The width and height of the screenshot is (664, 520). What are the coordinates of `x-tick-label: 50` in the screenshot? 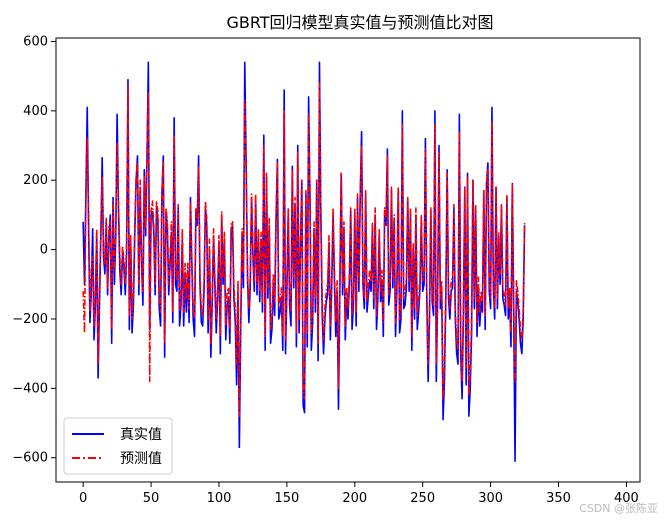 It's located at (151, 498).